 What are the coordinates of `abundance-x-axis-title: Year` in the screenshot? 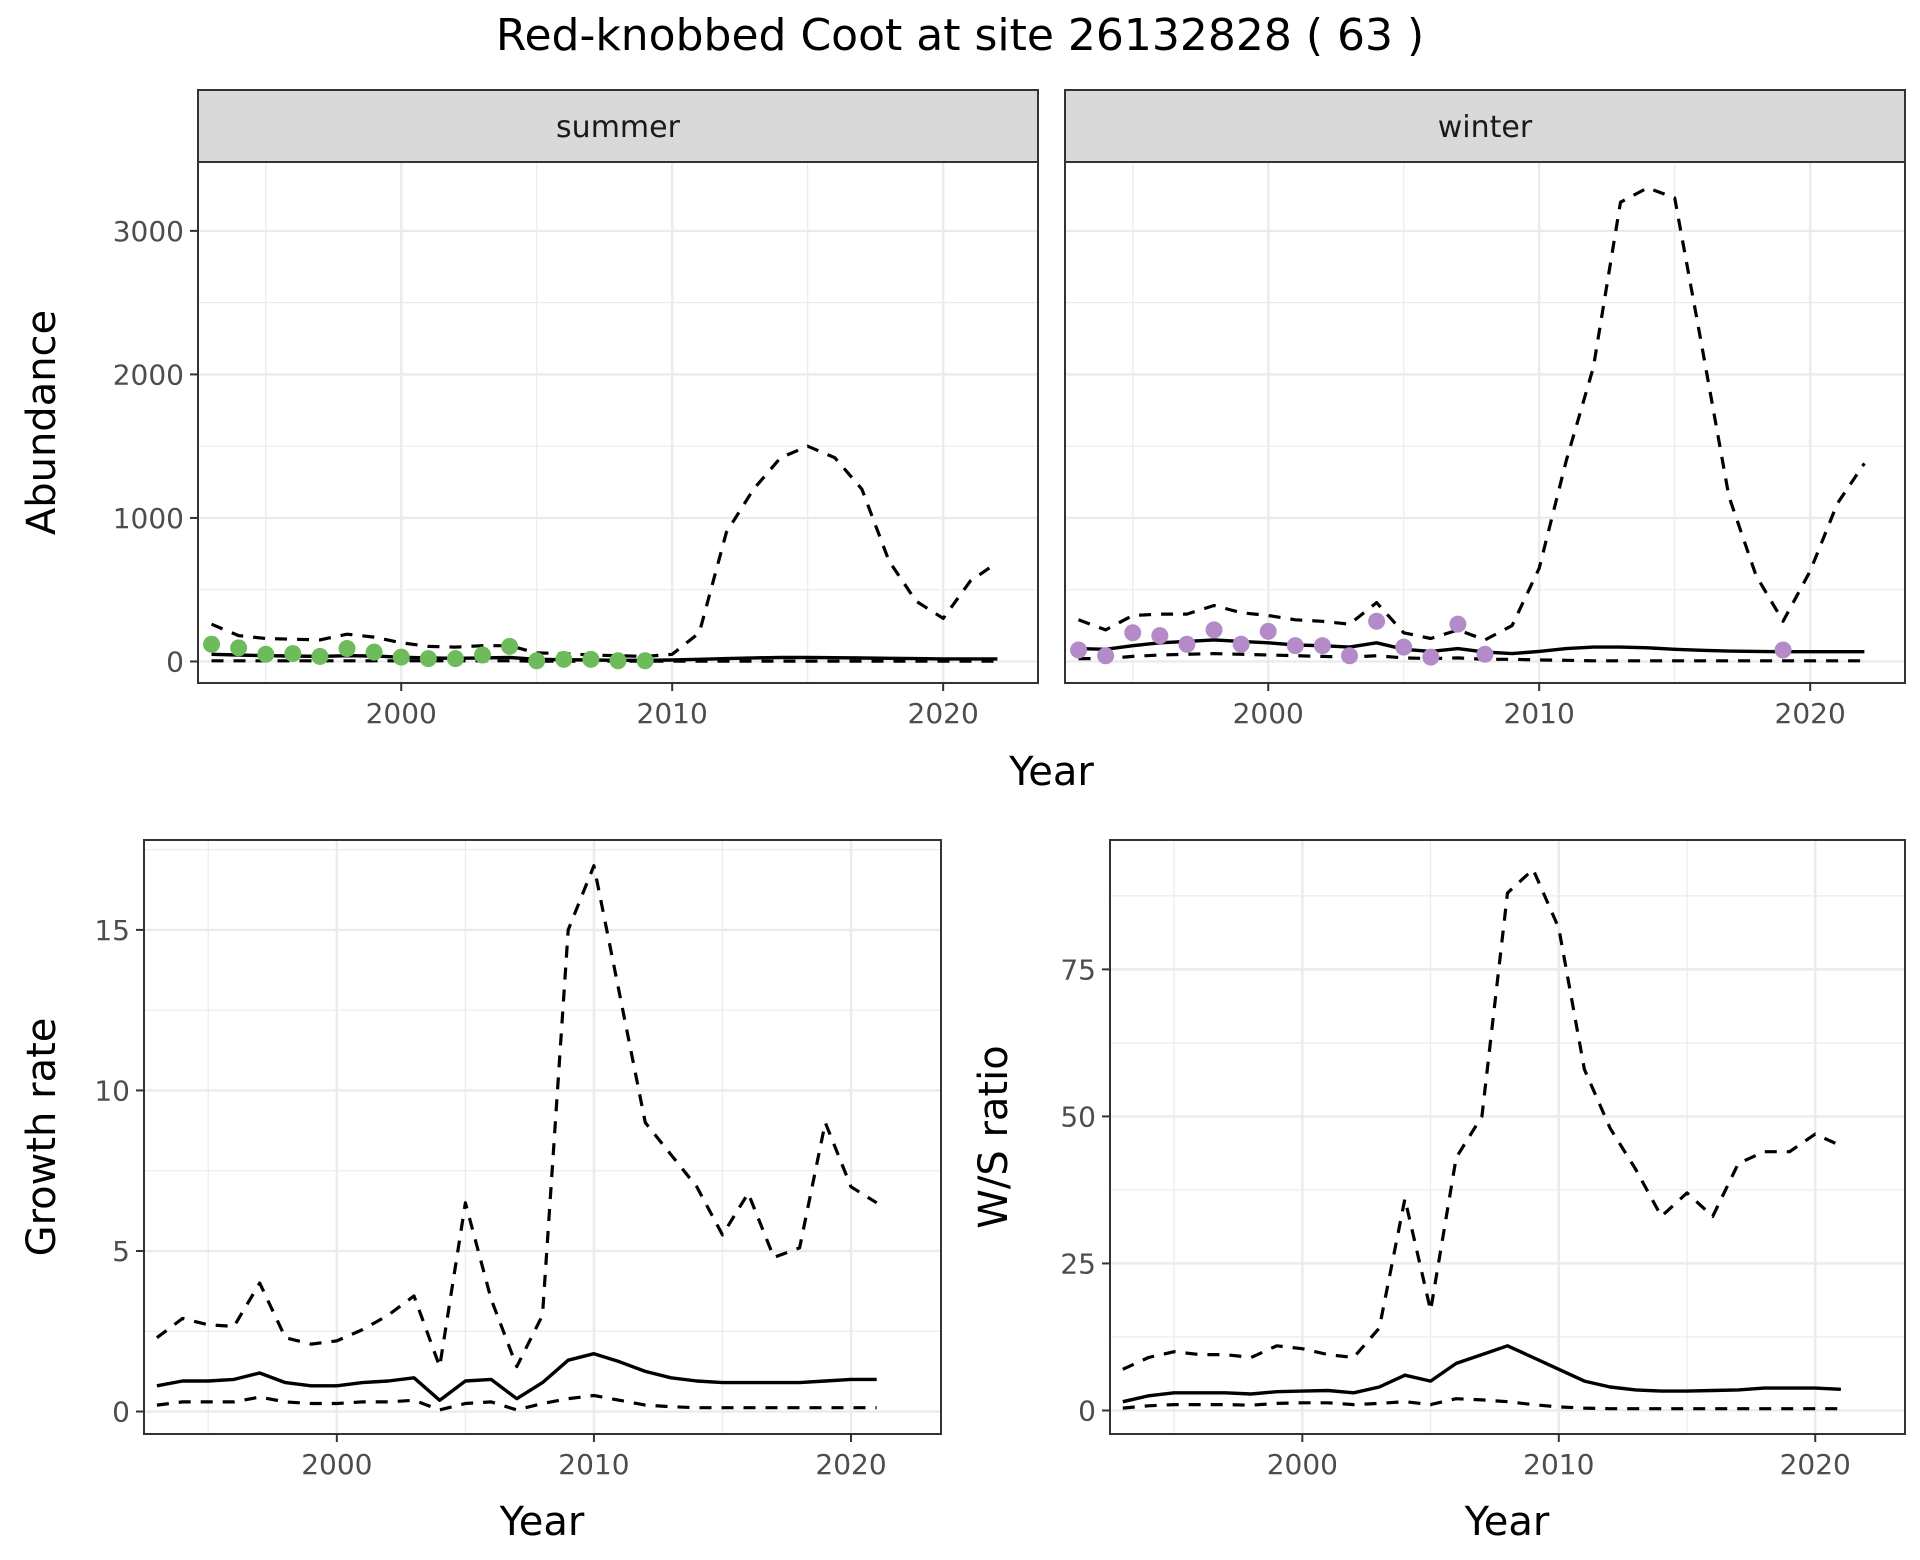 It's located at (1051, 772).